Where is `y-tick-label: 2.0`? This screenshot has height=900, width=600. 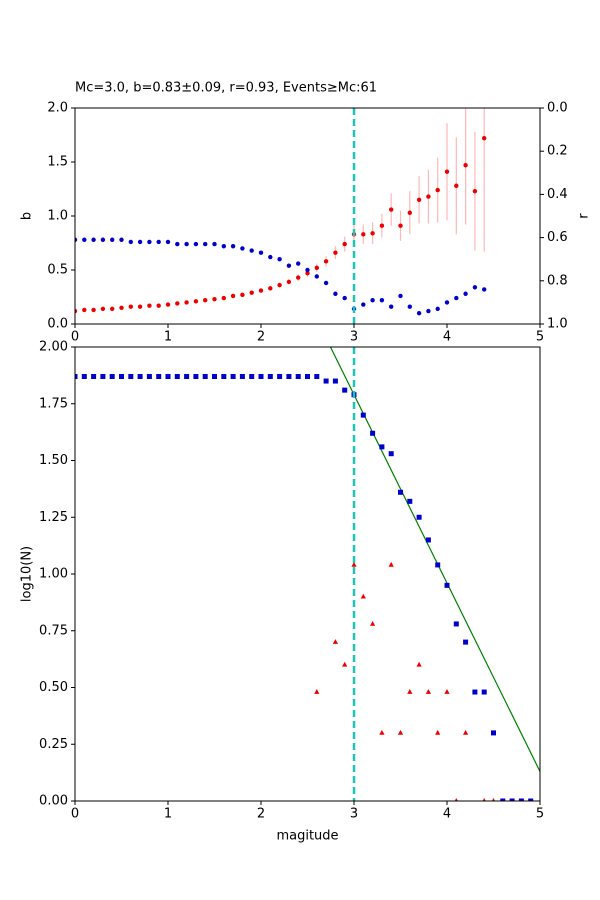 y-tick-label: 2.0 is located at coordinates (57, 108).